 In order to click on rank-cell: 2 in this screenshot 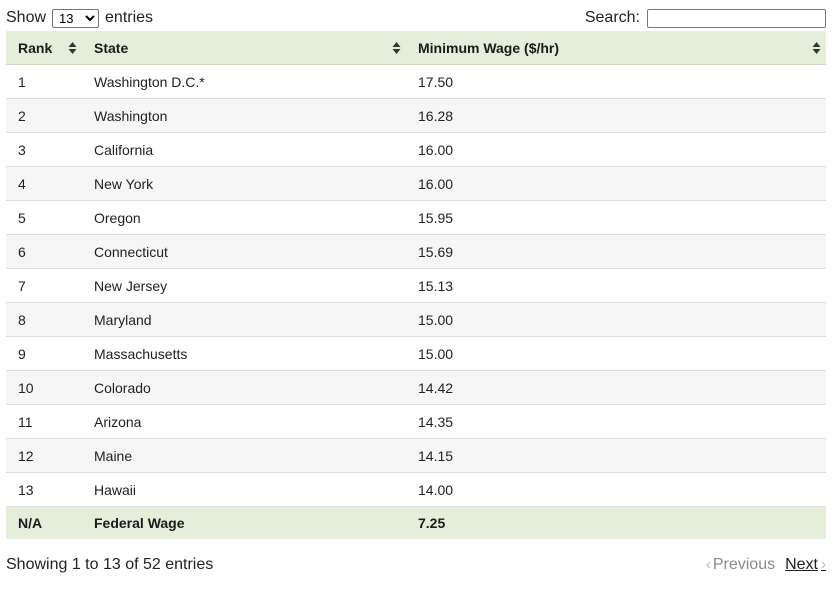, I will do `click(44, 115)`.